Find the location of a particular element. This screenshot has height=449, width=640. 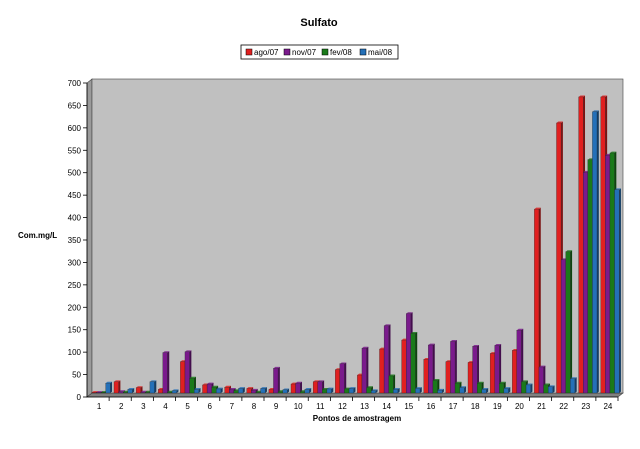

x-tick-label: 7 is located at coordinates (232, 406).